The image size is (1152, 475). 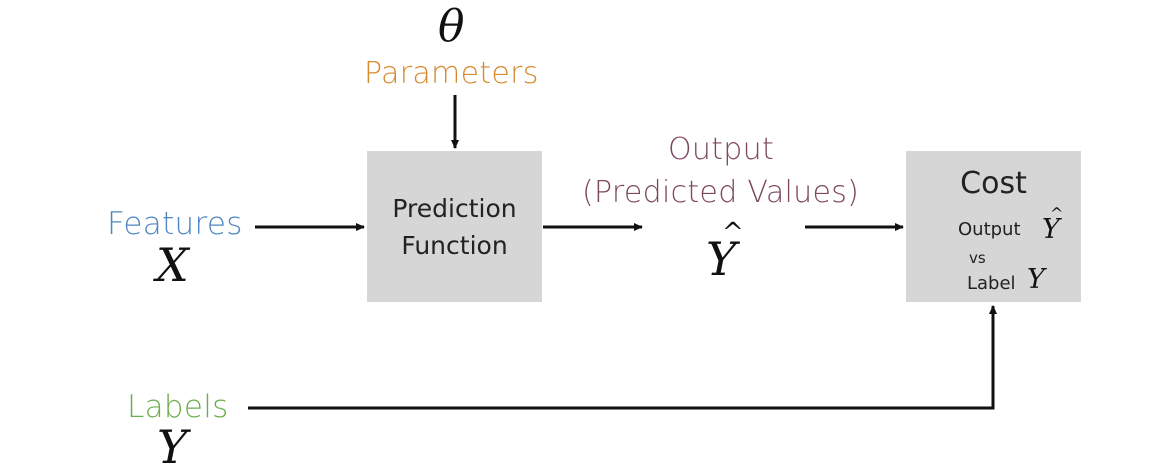 What do you see at coordinates (721, 259) in the screenshot?
I see `y-hat-symbol: Y` at bounding box center [721, 259].